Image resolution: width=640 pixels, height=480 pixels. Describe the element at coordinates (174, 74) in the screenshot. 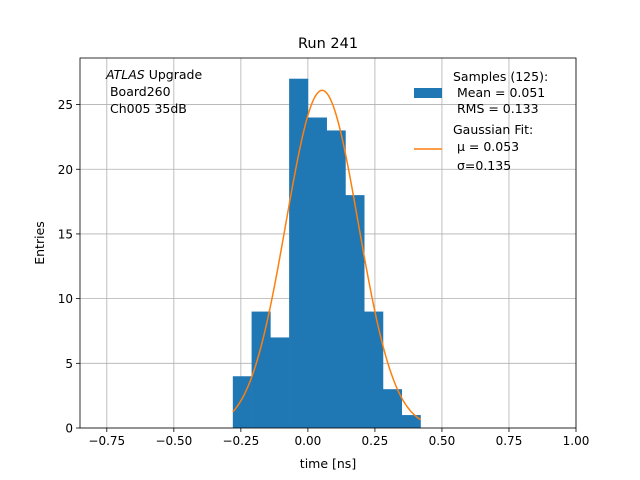

I see `annotation-upgrade: Upgrade` at that location.